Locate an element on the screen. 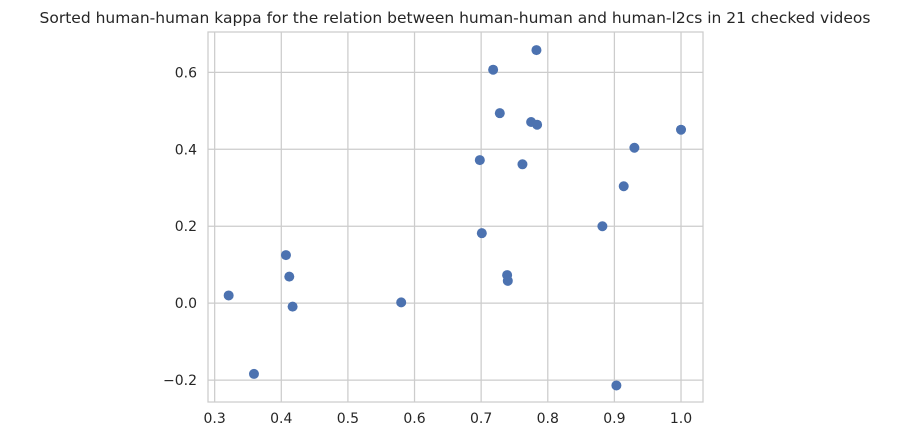 The height and width of the screenshot is (440, 909). x-tick-label: 0.9 is located at coordinates (614, 419).